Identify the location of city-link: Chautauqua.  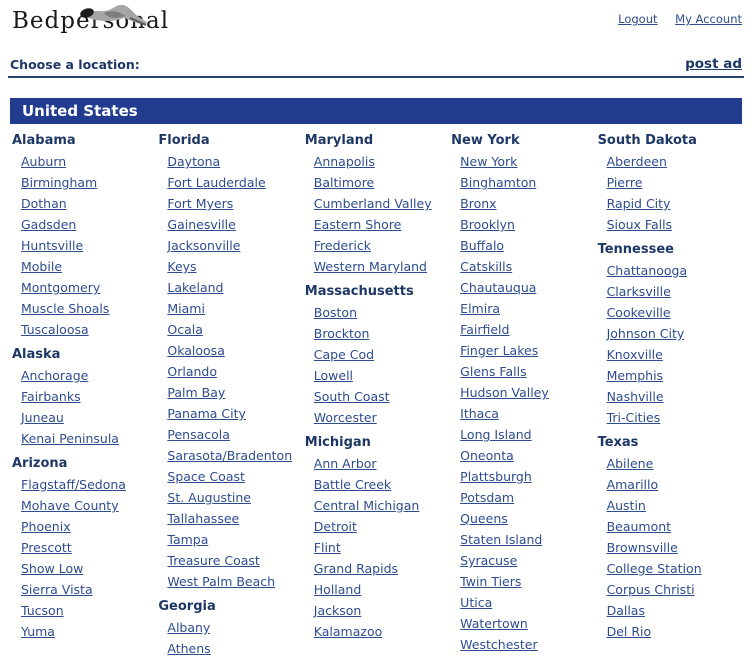
(498, 287).